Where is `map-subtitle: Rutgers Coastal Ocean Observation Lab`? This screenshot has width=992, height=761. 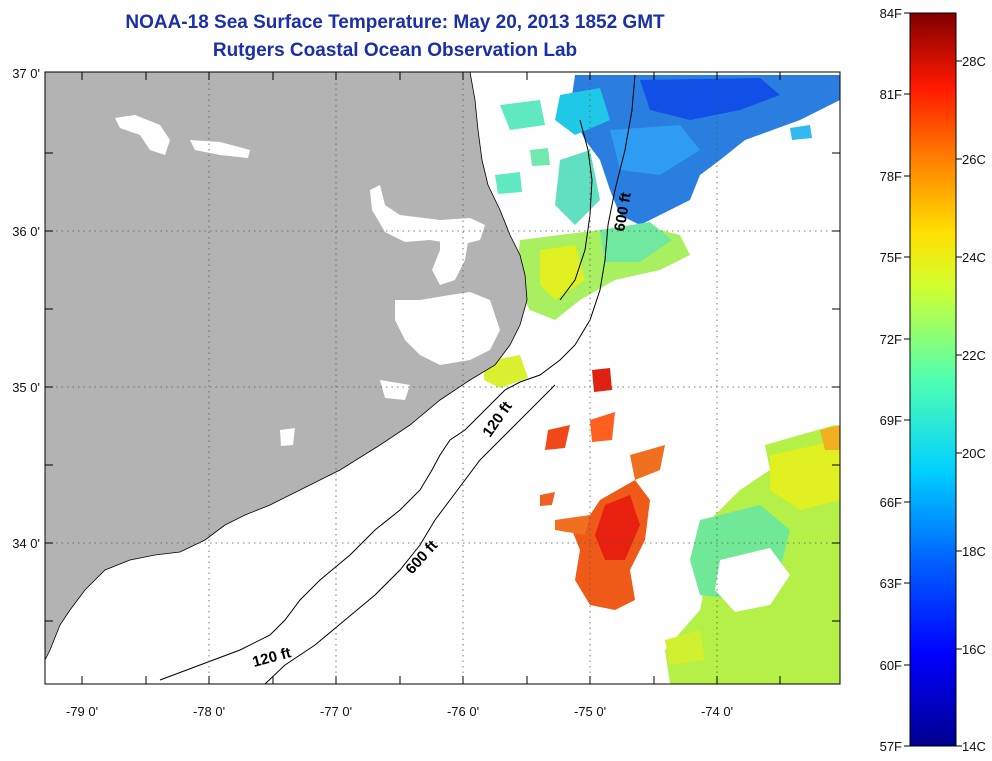
map-subtitle: Rutgers Coastal Ocean Observation Lab is located at coordinates (395, 50).